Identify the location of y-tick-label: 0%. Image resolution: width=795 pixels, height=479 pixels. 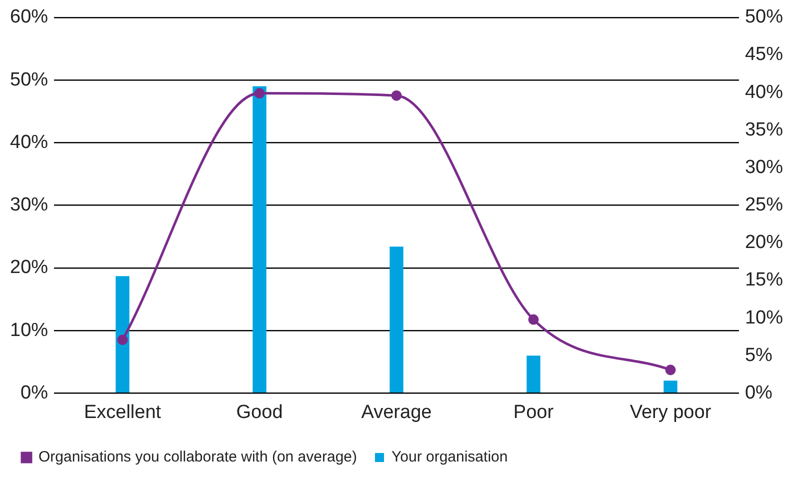
(34, 393).